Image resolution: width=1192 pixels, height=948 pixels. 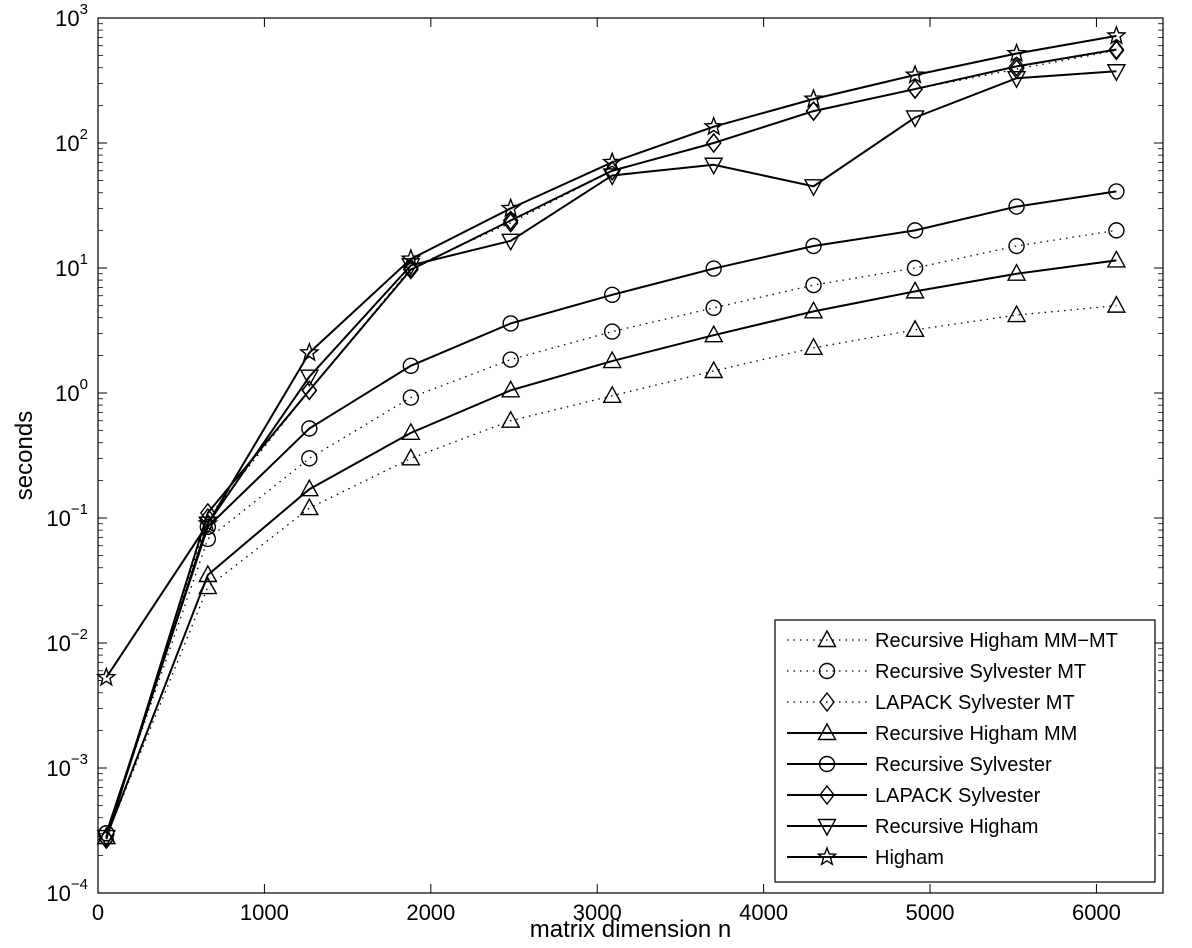 I want to click on legend-item: Recursive Sylvester MT, so click(x=936, y=672).